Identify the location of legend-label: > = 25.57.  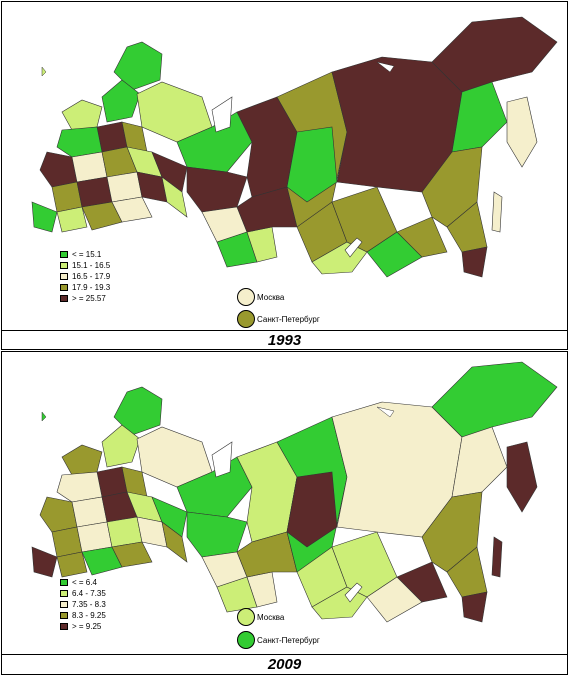
(89, 298).